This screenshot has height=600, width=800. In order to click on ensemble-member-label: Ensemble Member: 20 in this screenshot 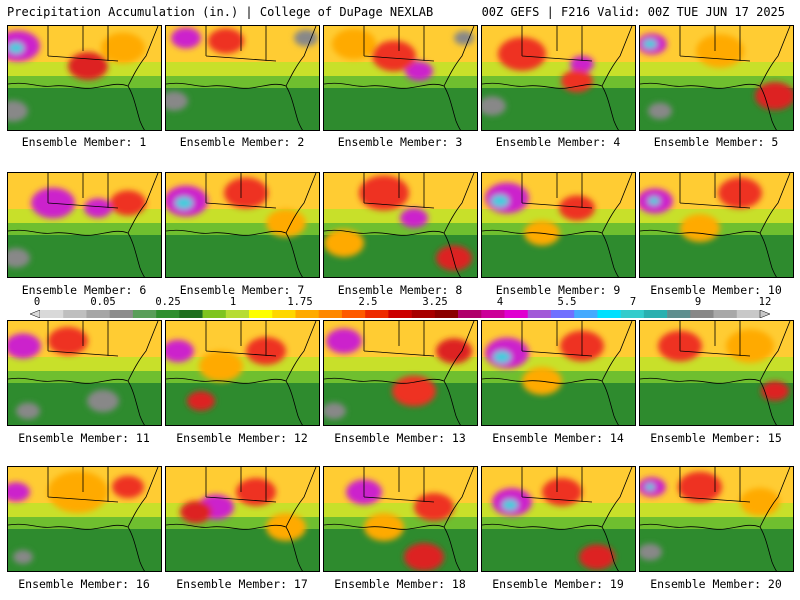, I will do `click(716, 584)`.